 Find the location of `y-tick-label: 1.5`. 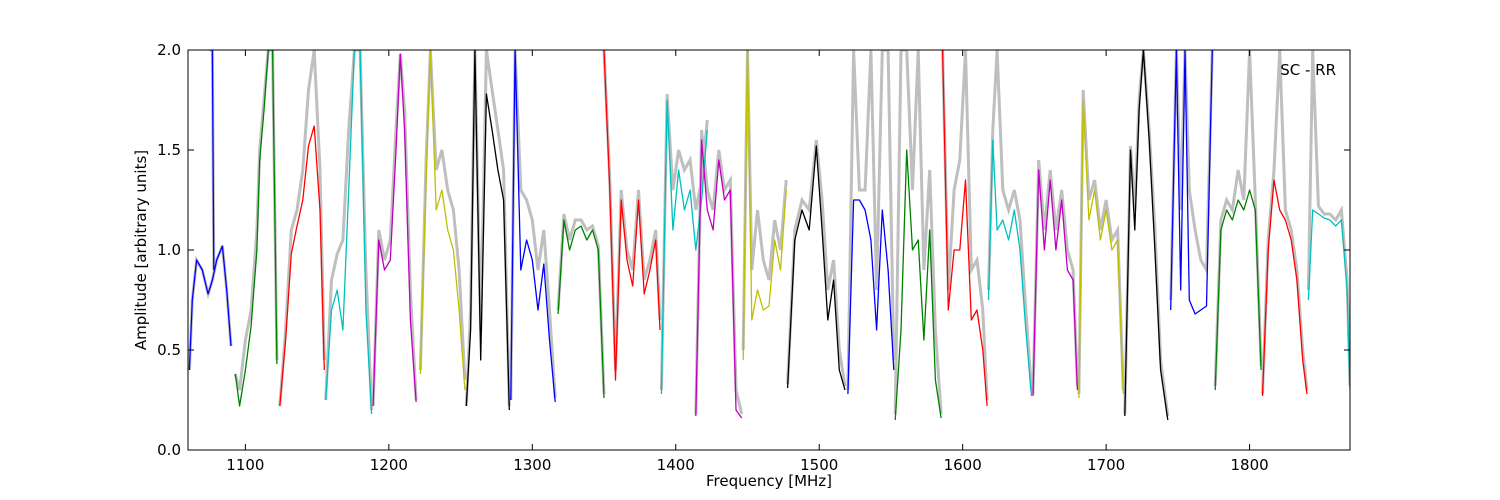

y-tick-label: 1.5 is located at coordinates (169, 150).